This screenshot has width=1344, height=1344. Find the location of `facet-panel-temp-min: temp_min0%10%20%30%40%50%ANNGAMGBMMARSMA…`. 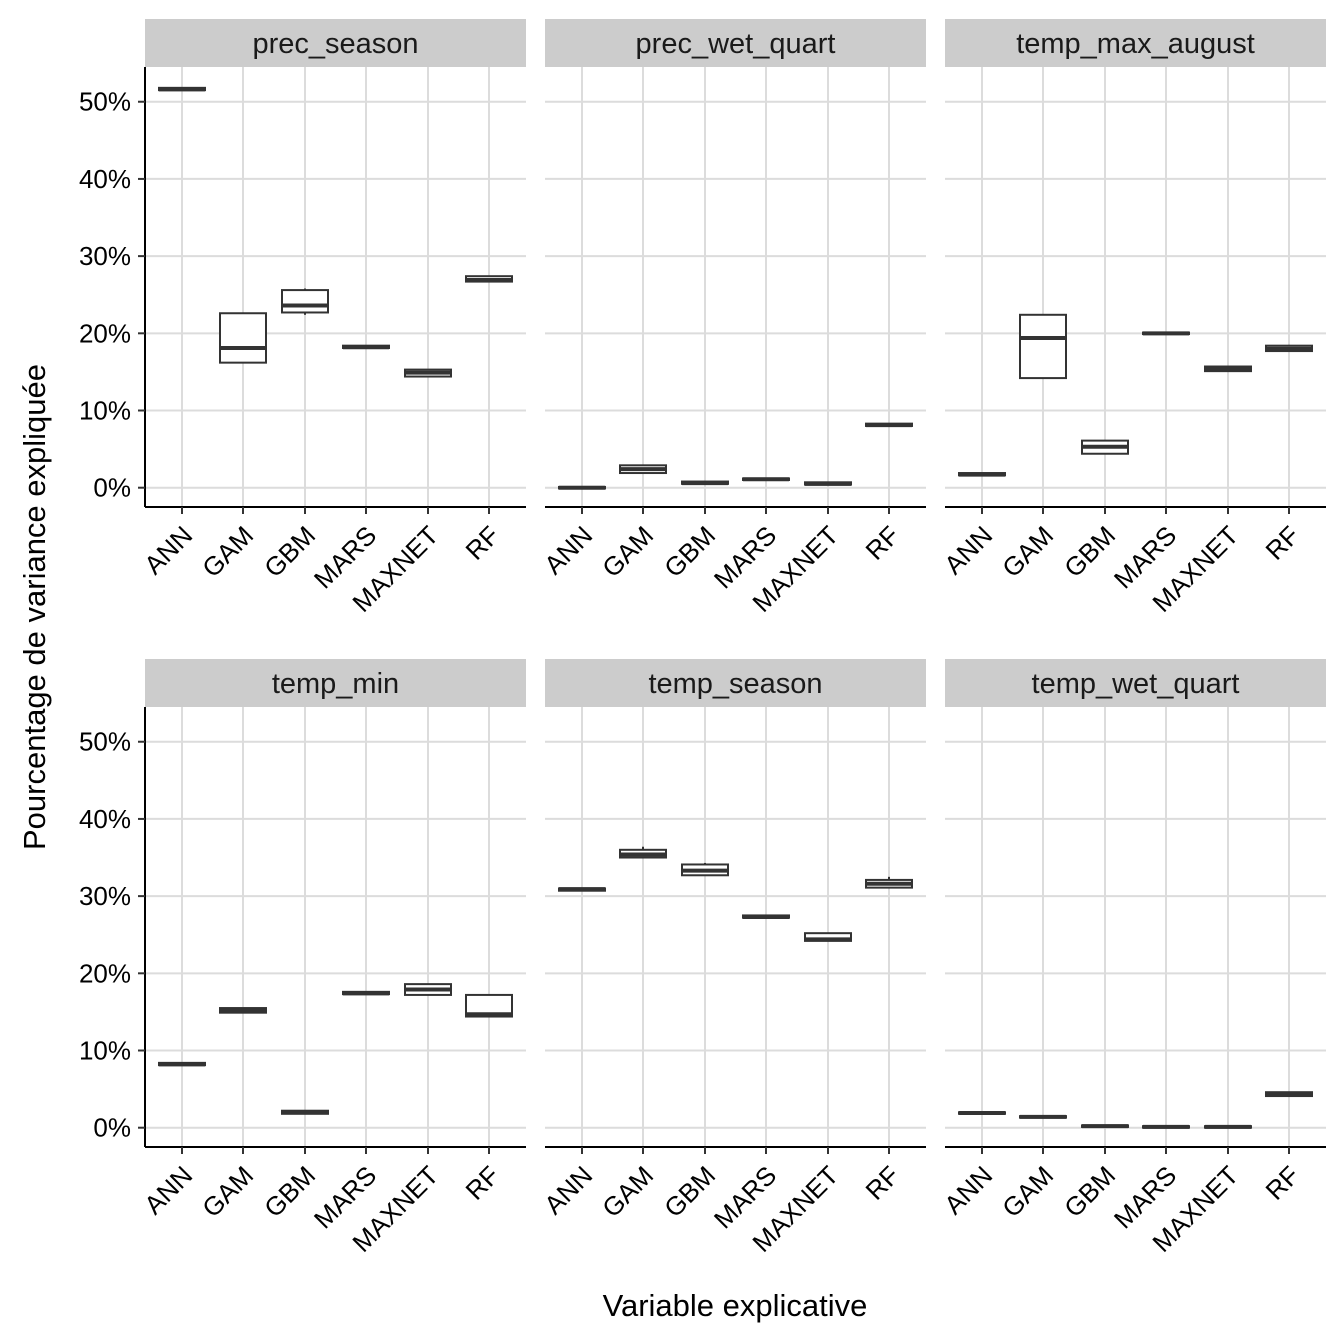

facet-panel-temp-min: temp_min0%10%20%30%40%50%ANNGAMGBMMARSMA… is located at coordinates (302, 958).